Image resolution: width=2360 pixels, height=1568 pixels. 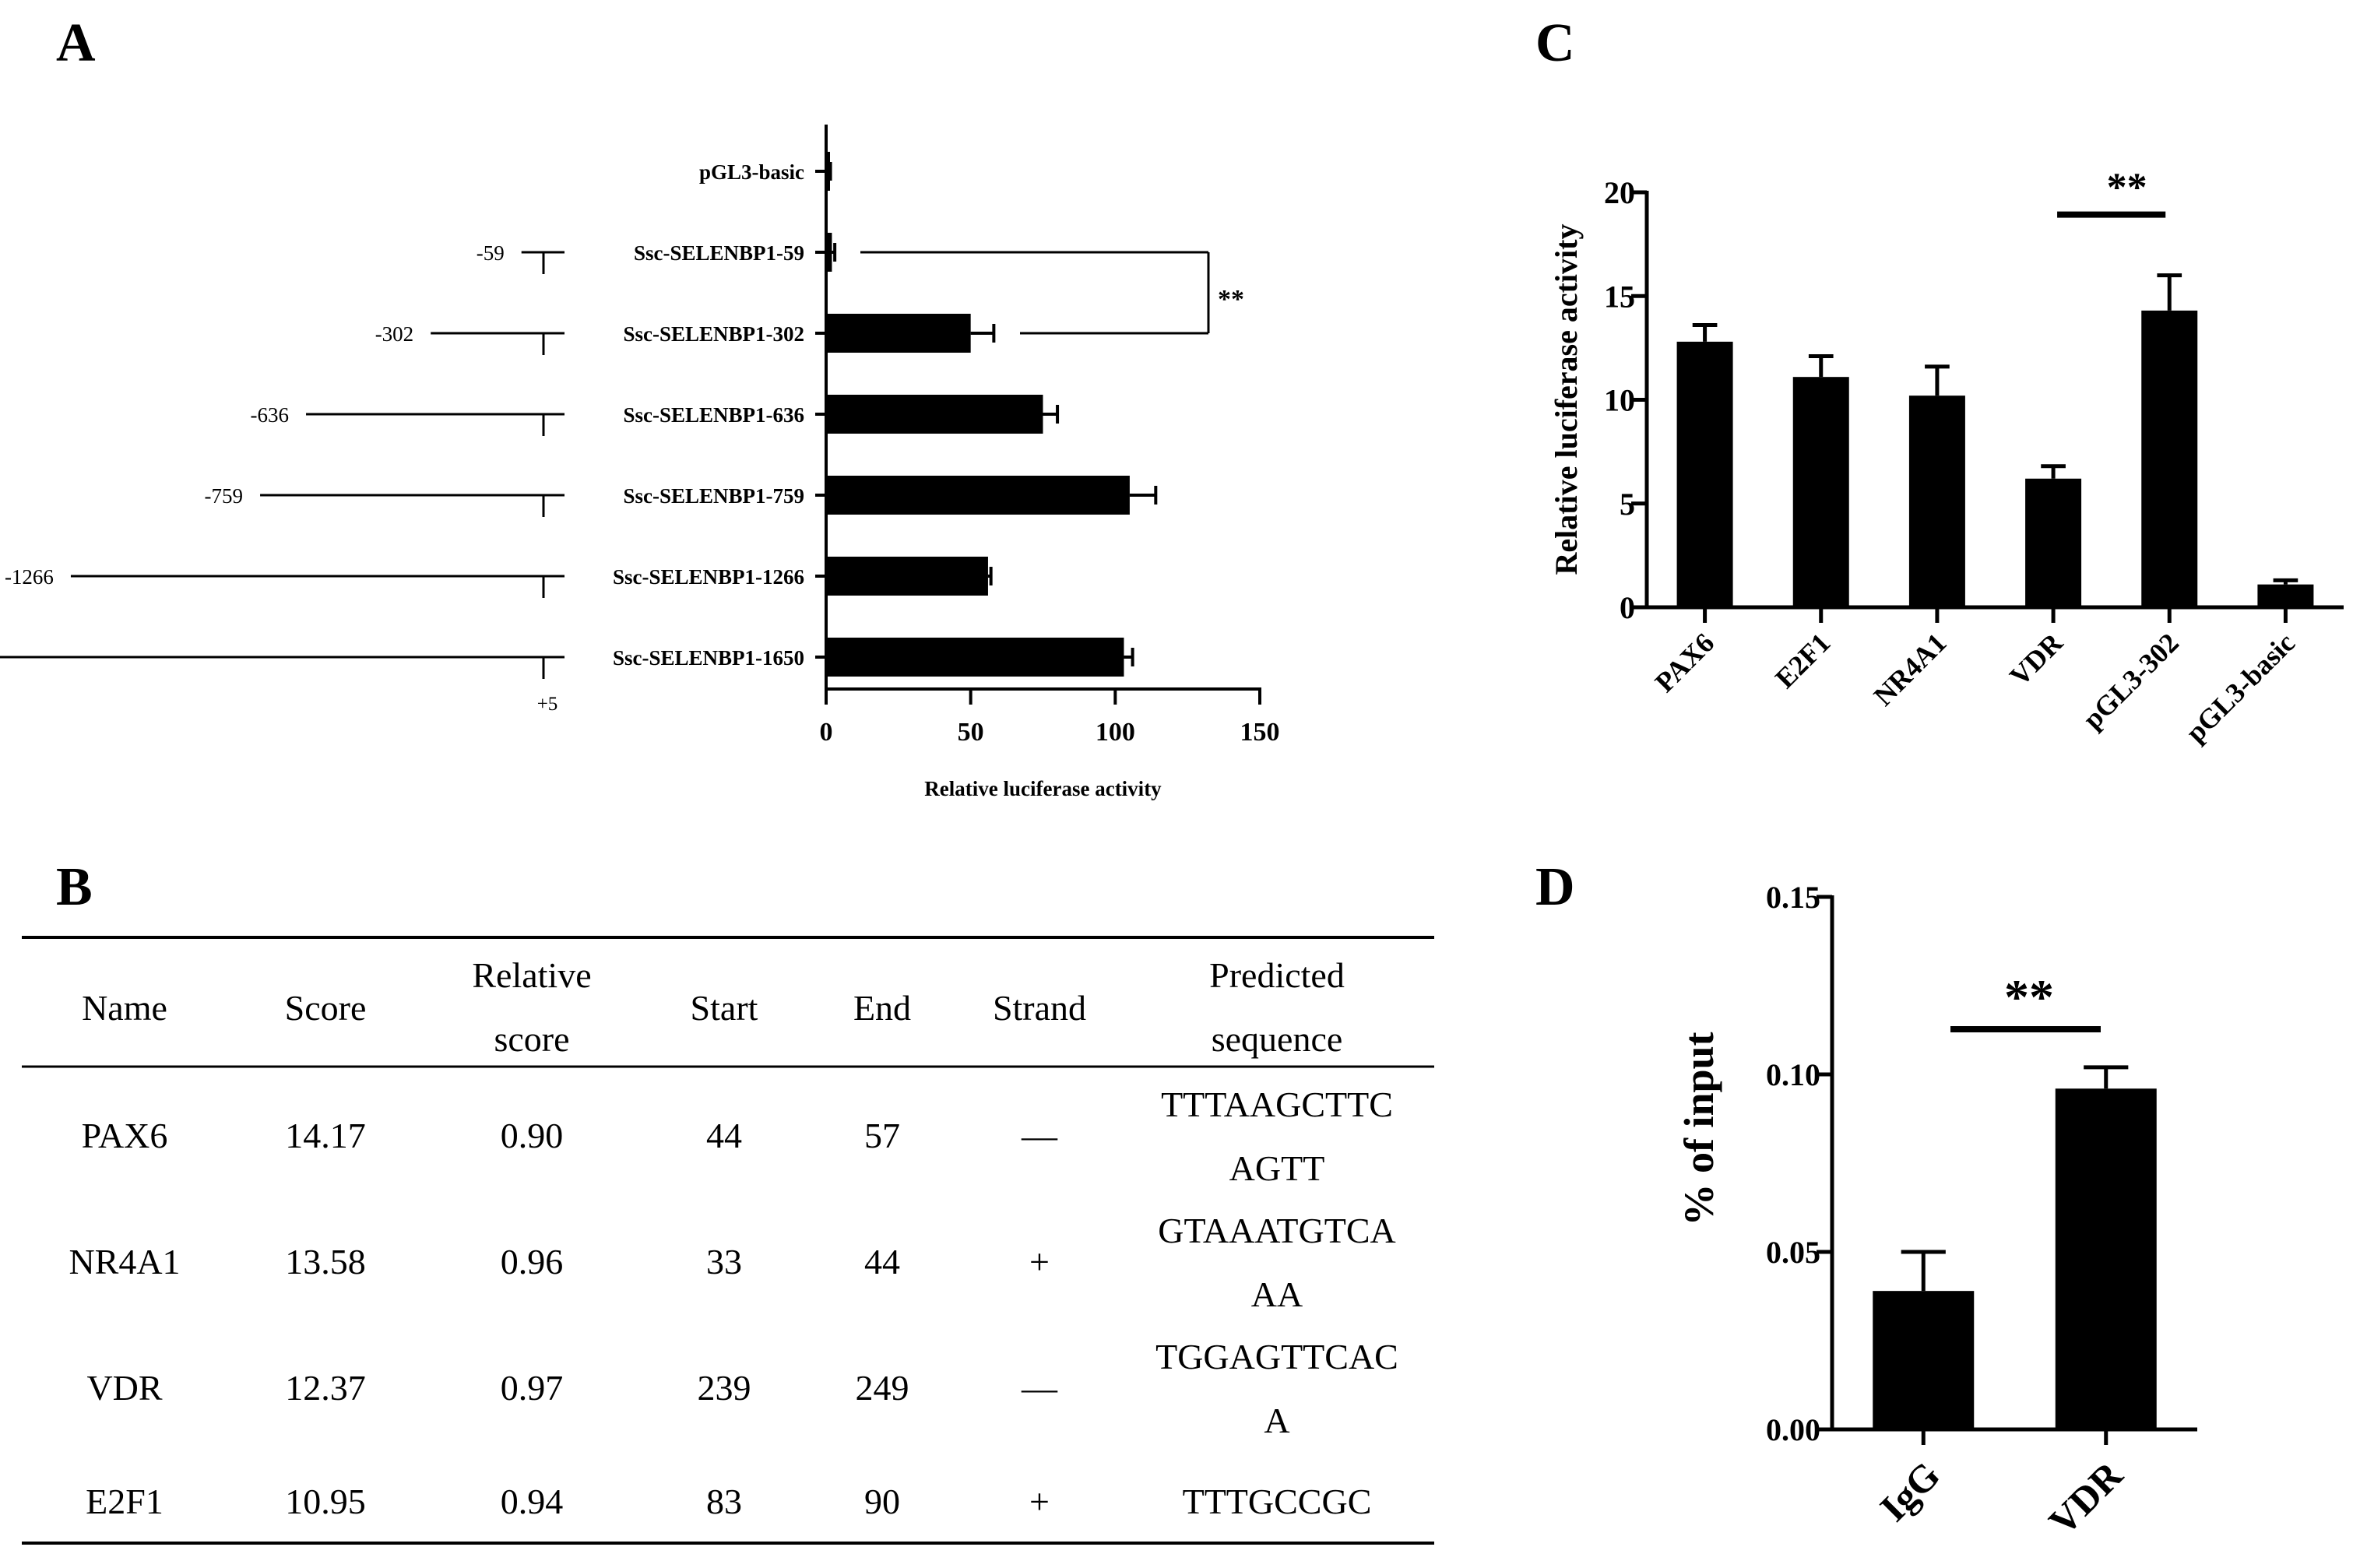 What do you see at coordinates (1793, 897) in the screenshot?
I see `d-y-tick-label: 0.15` at bounding box center [1793, 897].